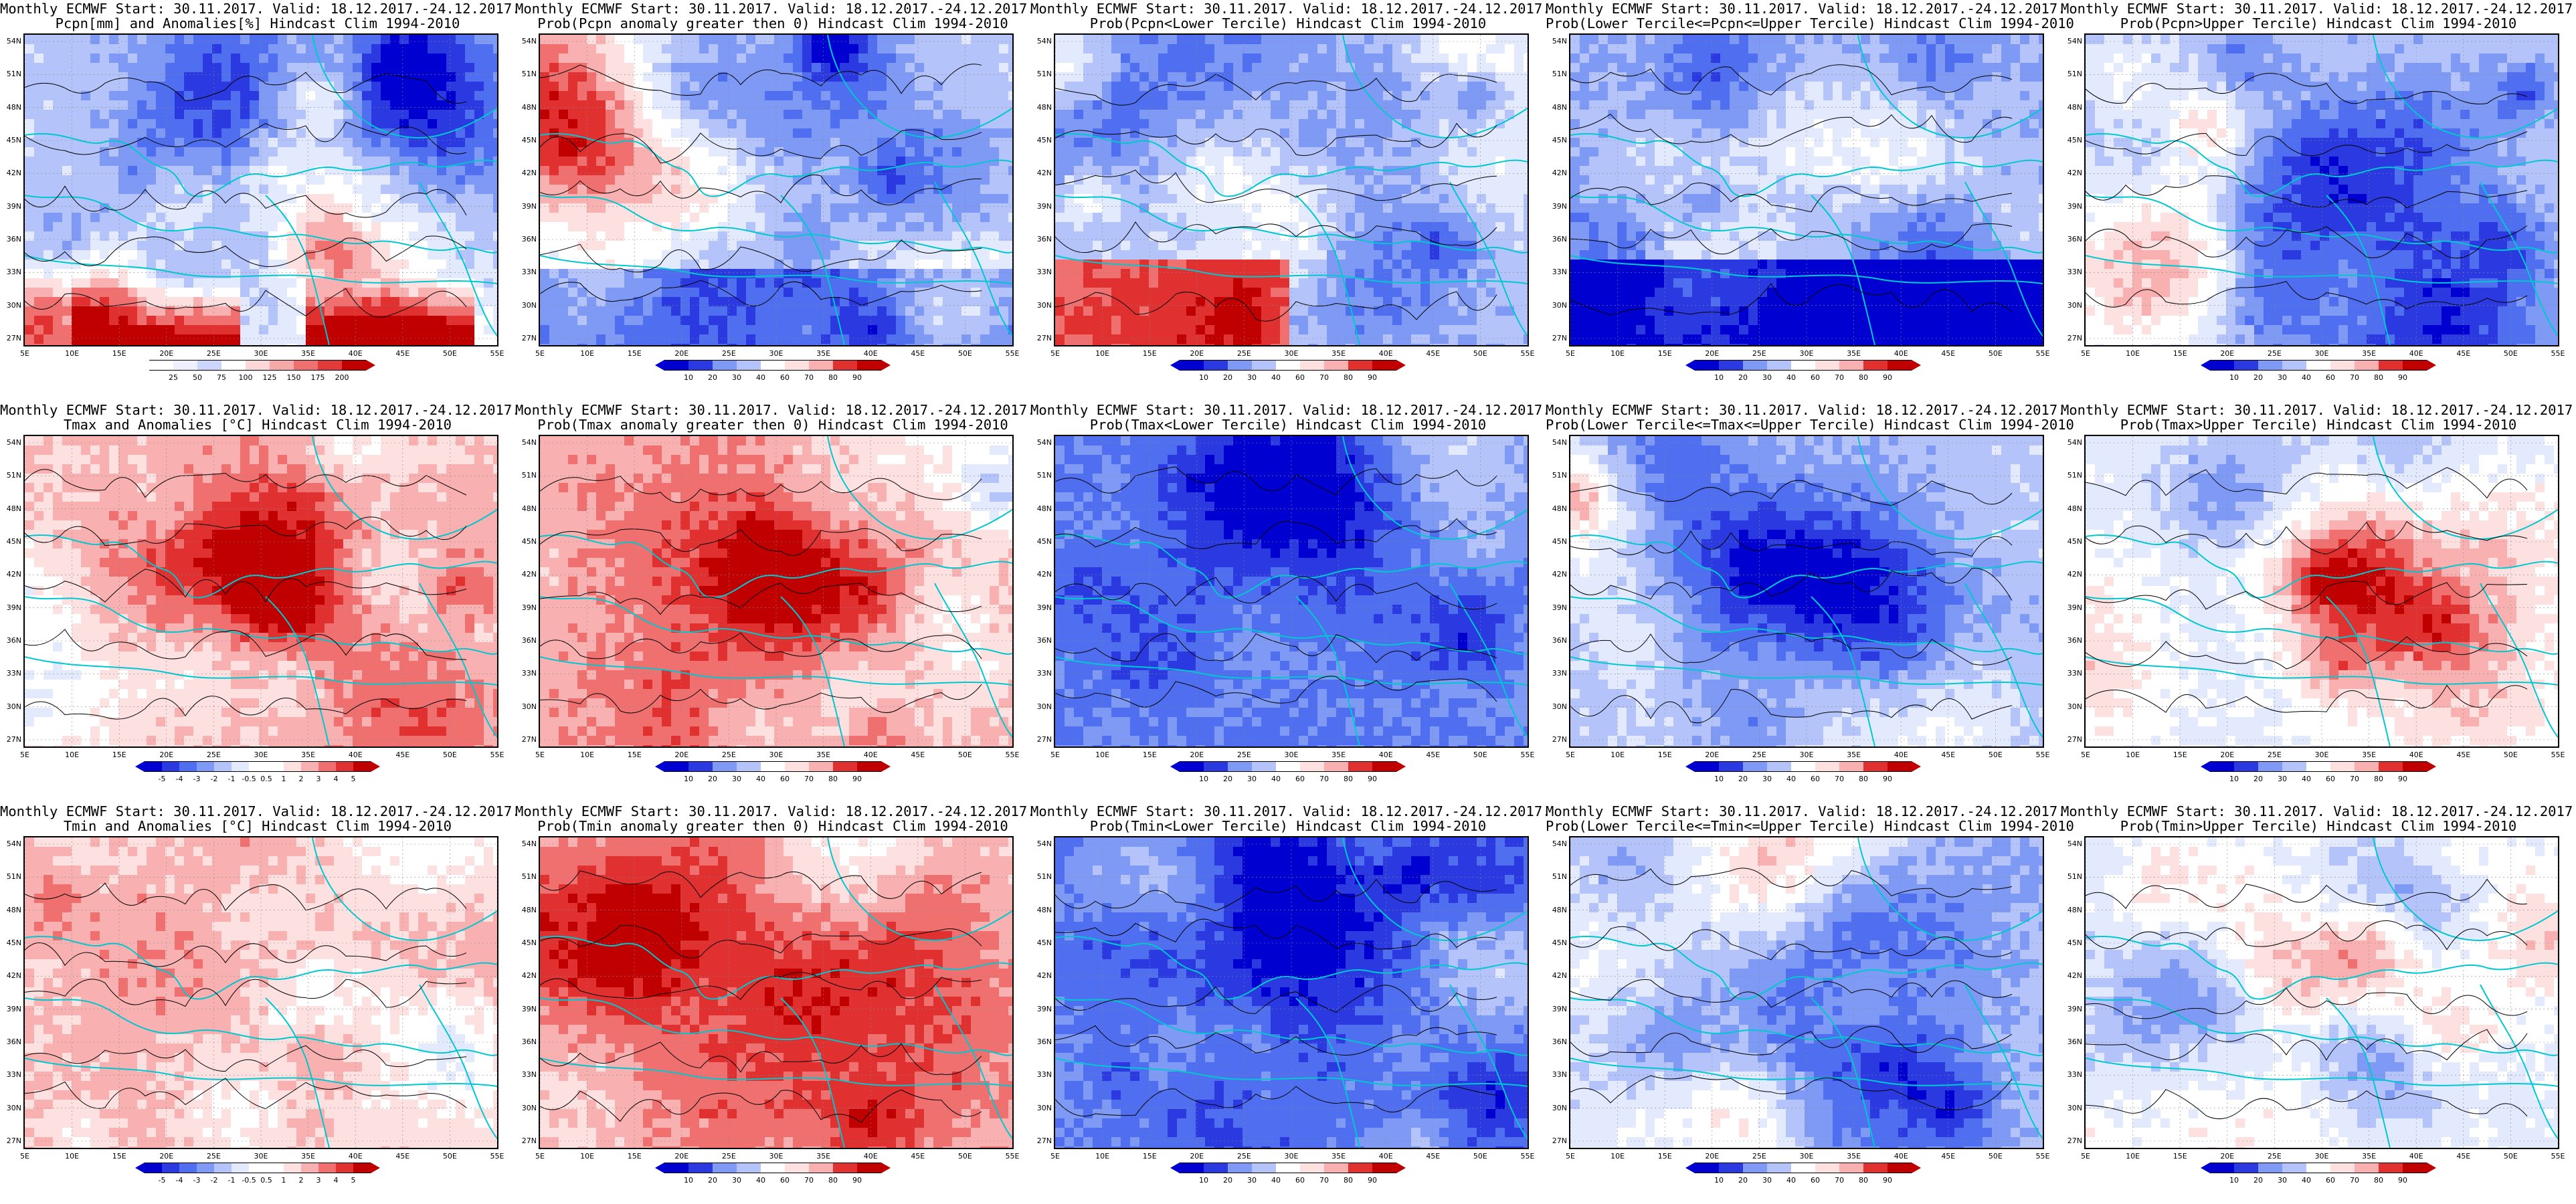 The width and height of the screenshot is (2576, 1204). Describe the element at coordinates (2072, 475) in the screenshot. I see `latitude-label: 51N` at that location.